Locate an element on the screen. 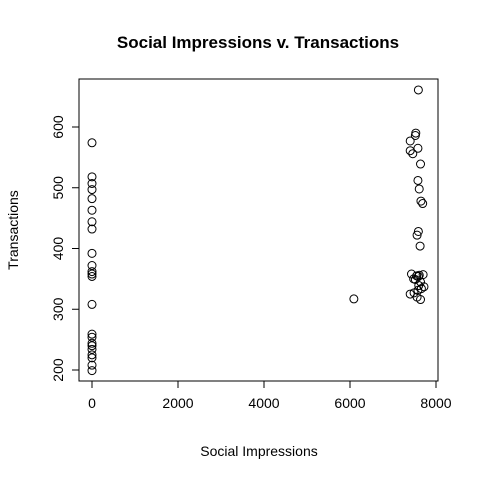  x-axis-label: Social Impressions is located at coordinates (259, 451).